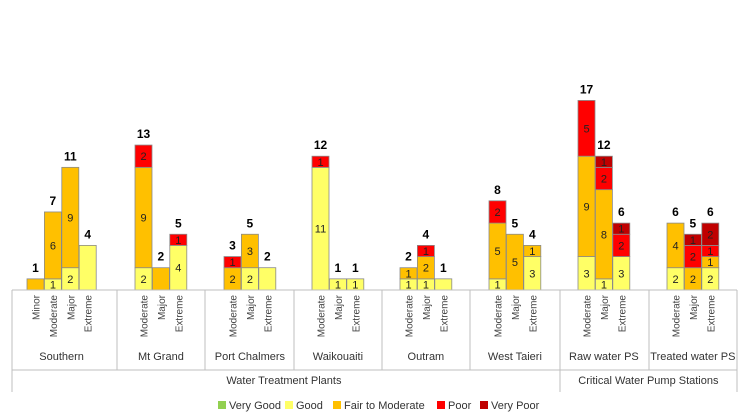  Describe the element at coordinates (289, 405) in the screenshot. I see `legend-swatch-good` at that location.